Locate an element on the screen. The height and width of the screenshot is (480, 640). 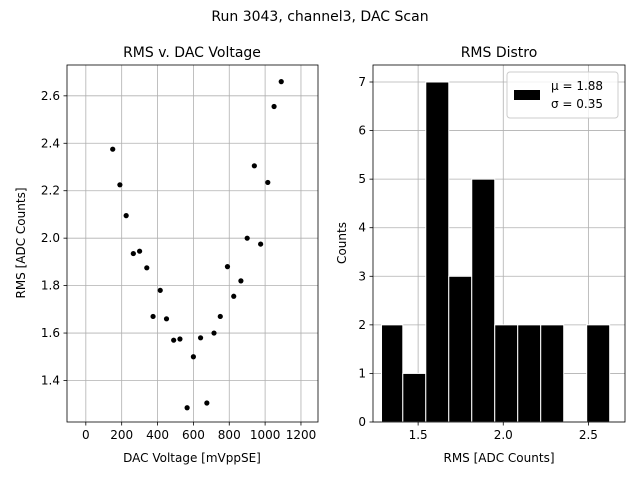
legend-sigma: σ = 0.35 is located at coordinates (577, 104).